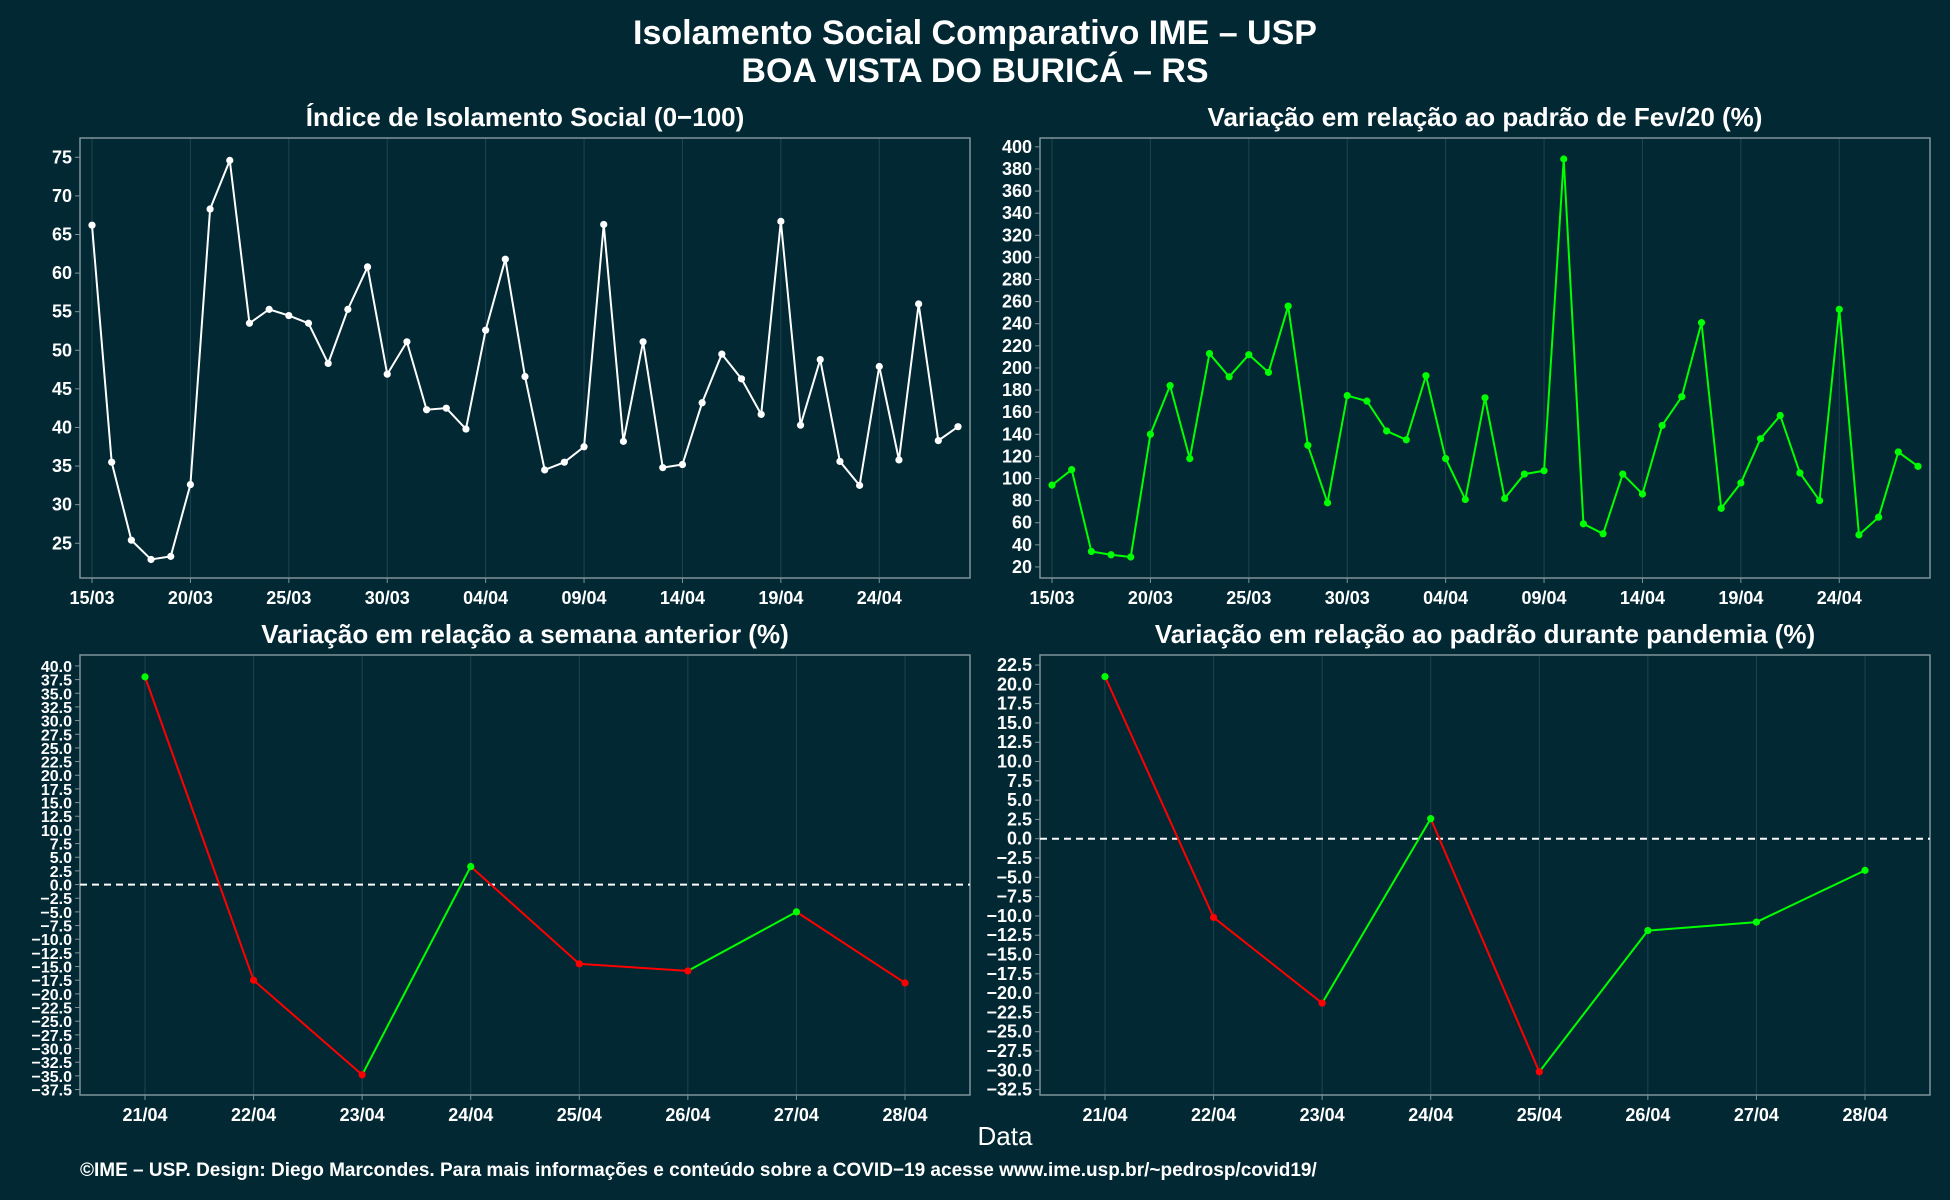 The image size is (1950, 1200). What do you see at coordinates (1009, 1051) in the screenshot?
I see `y-tick-label: −27.5` at bounding box center [1009, 1051].